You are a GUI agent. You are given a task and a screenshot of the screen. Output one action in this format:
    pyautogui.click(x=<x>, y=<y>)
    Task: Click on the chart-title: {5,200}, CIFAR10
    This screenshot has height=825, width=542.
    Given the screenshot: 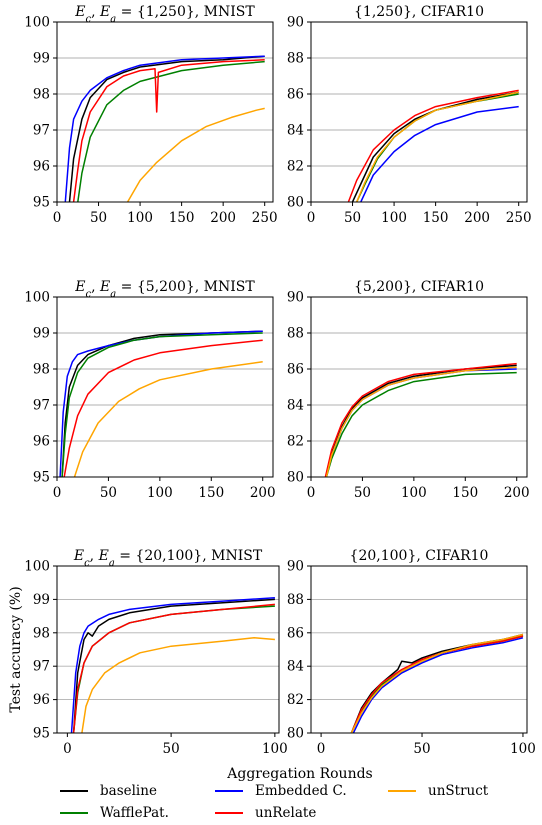 What is the action you would take?
    pyautogui.click(x=419, y=287)
    